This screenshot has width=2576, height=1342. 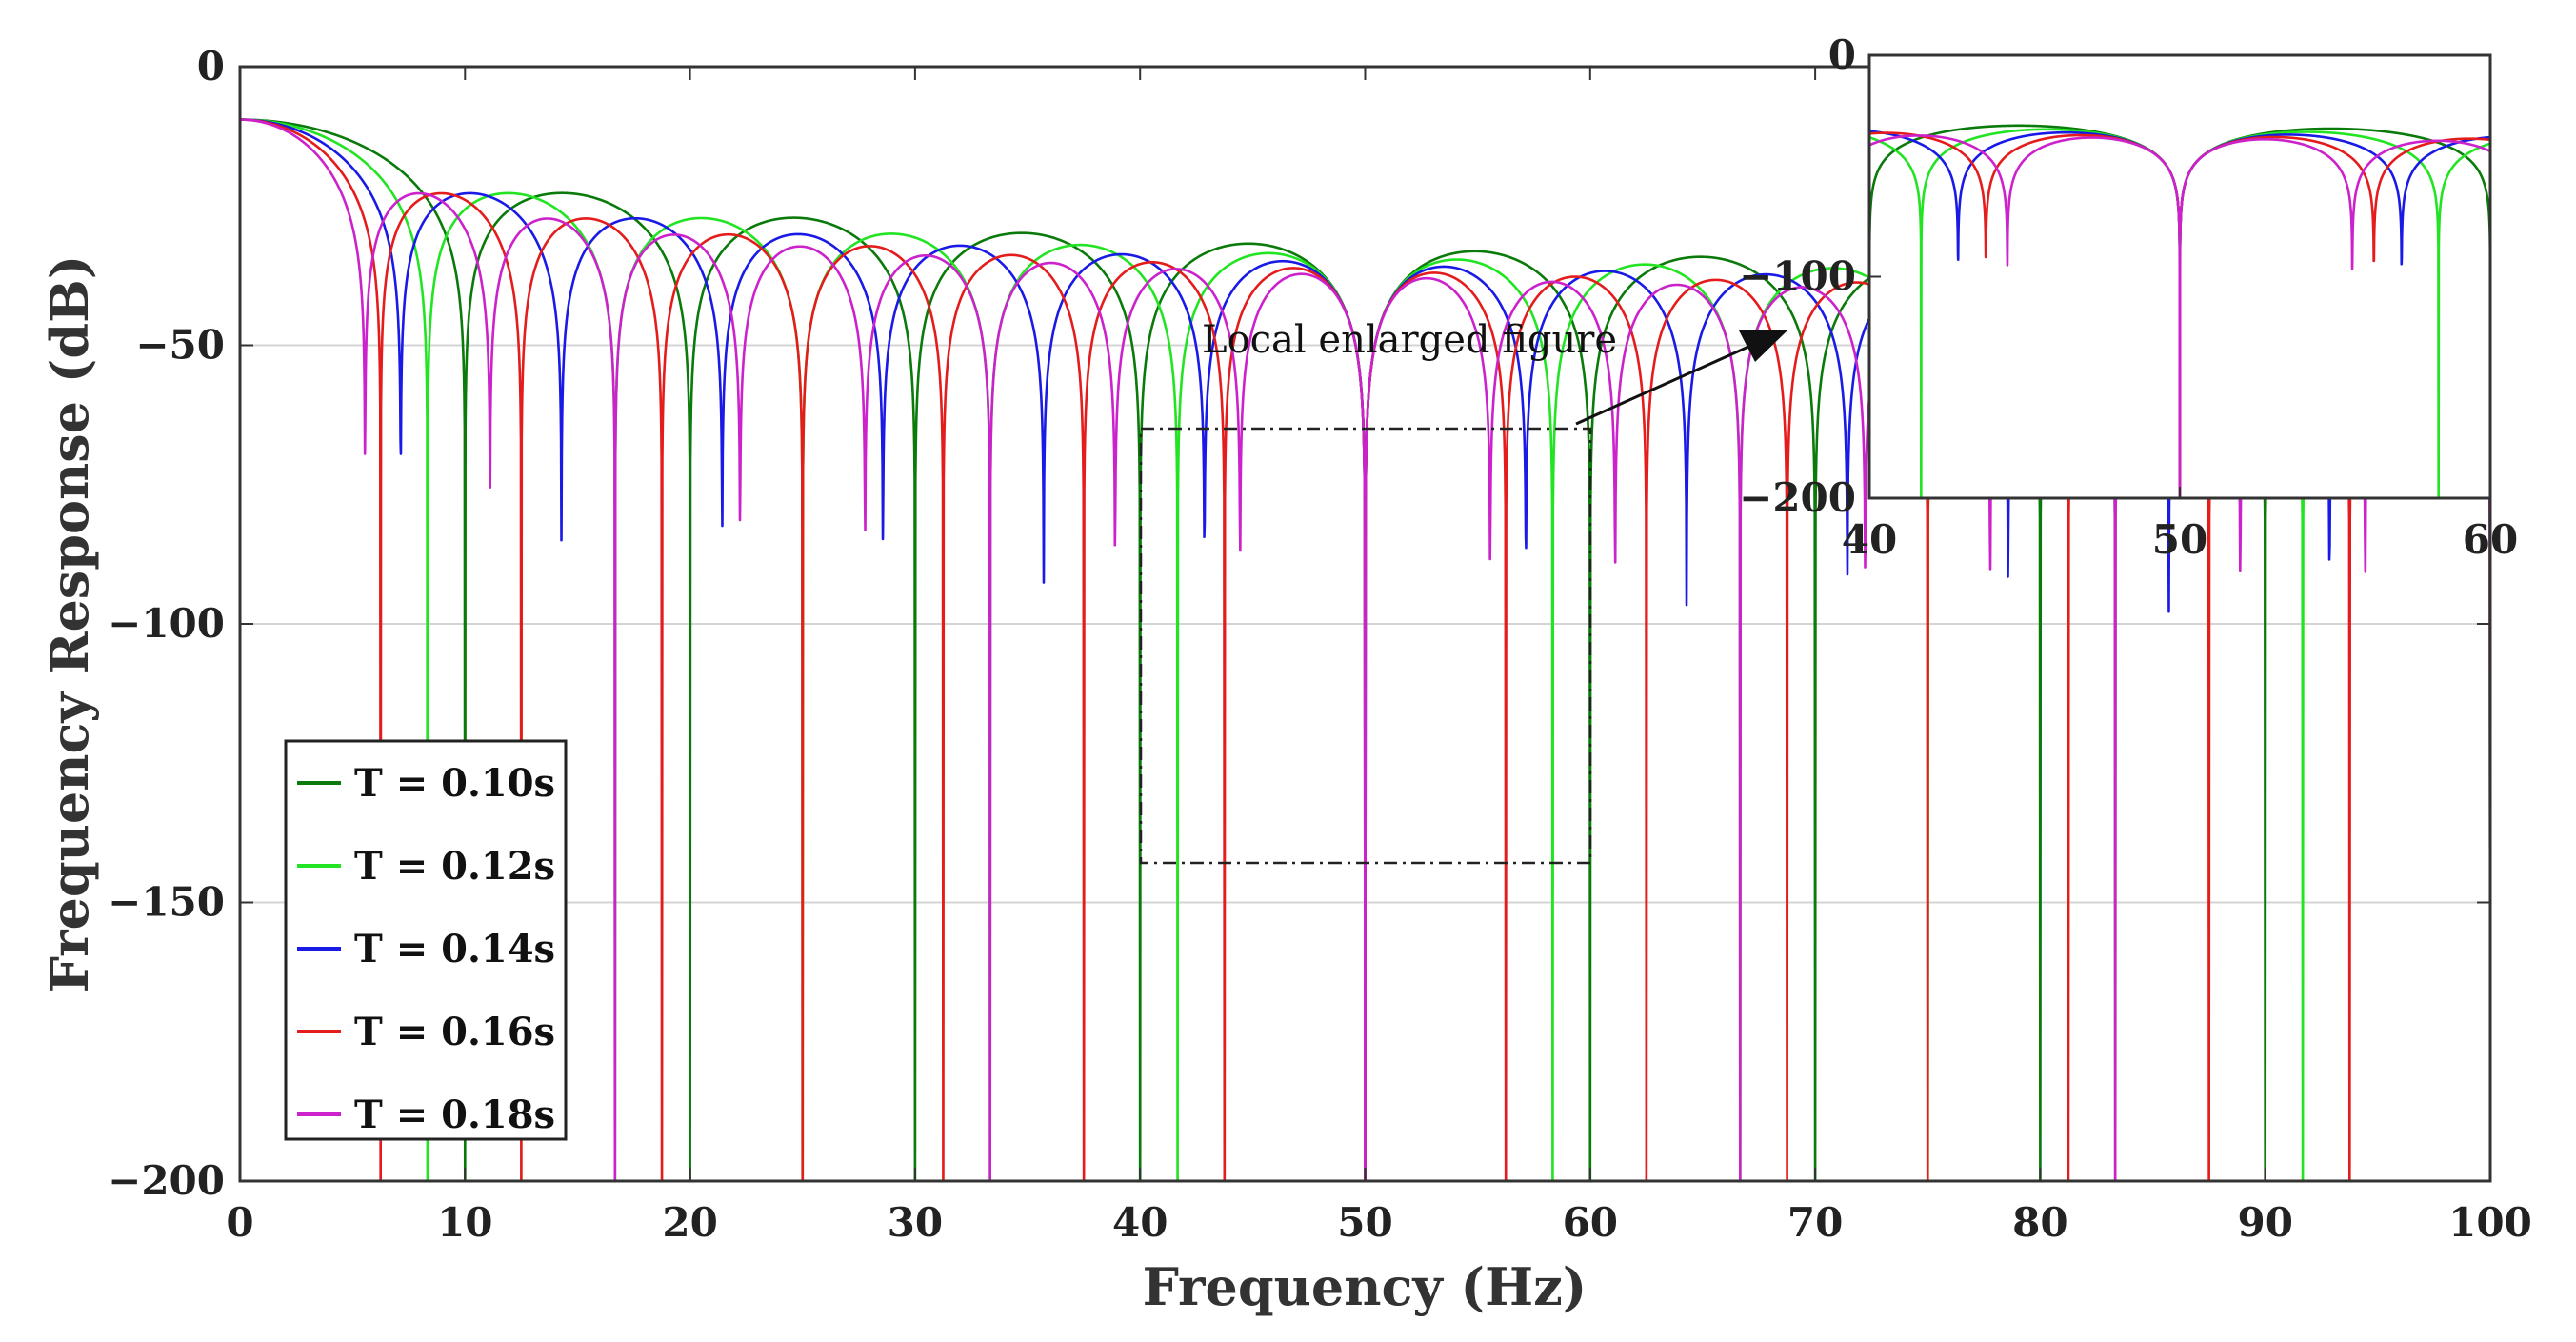 I want to click on y-axis-title: Frequency Response (dB), so click(x=69, y=624).